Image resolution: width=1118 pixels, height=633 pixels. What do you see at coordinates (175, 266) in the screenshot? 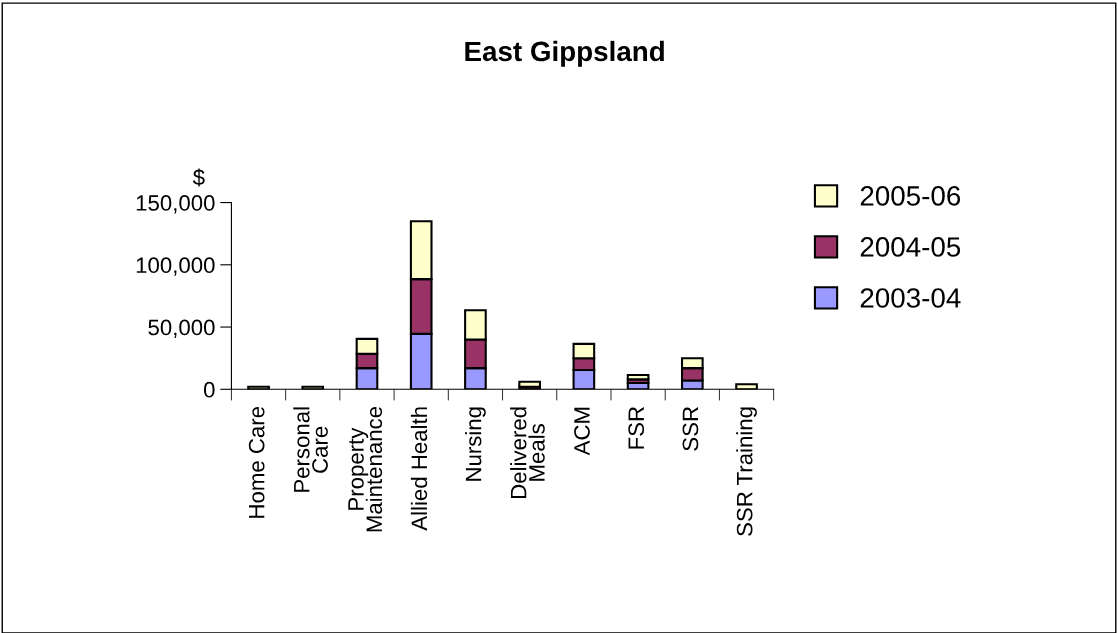
I see `y-tick-label: 100,000` at bounding box center [175, 266].